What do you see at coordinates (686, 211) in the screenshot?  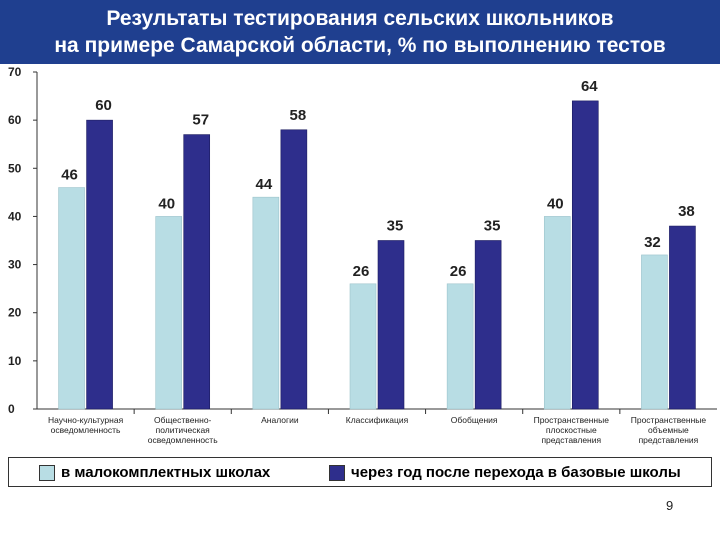 I see `data-label: 38` at bounding box center [686, 211].